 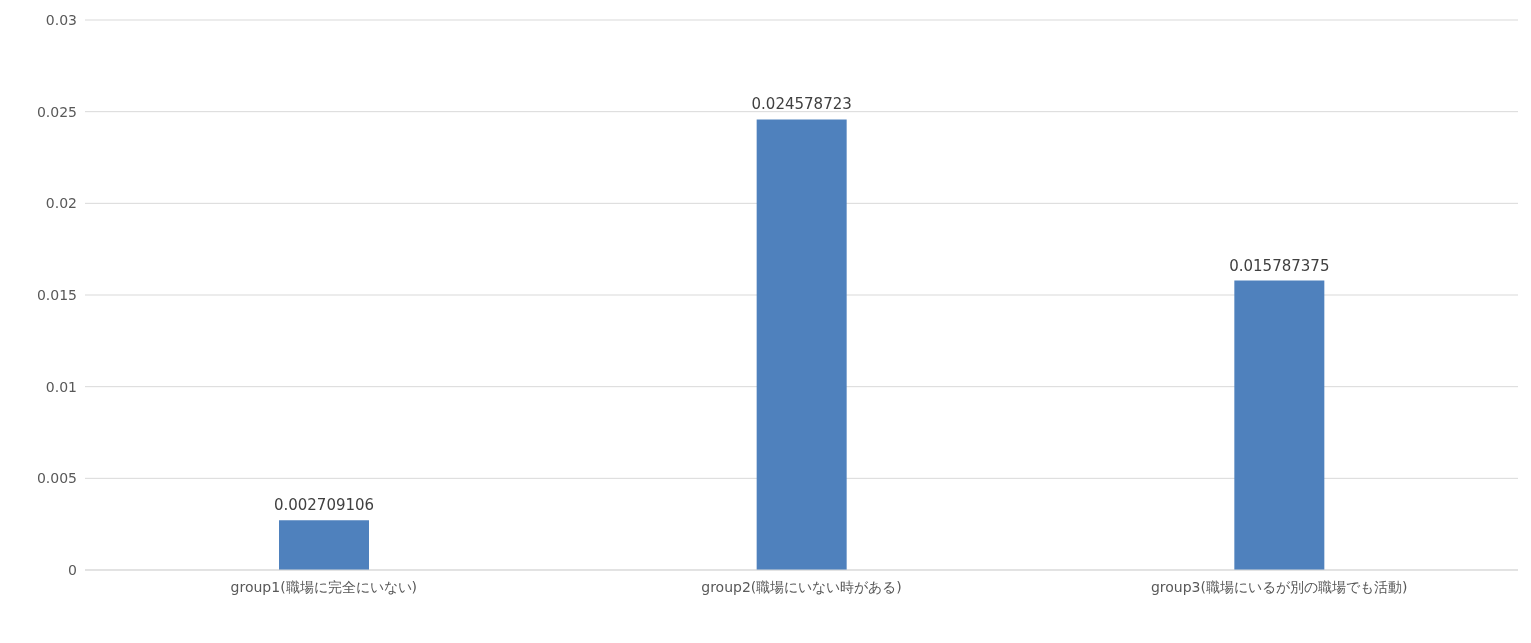 What do you see at coordinates (72, 569) in the screenshot?
I see `y-tick-label: 0` at bounding box center [72, 569].